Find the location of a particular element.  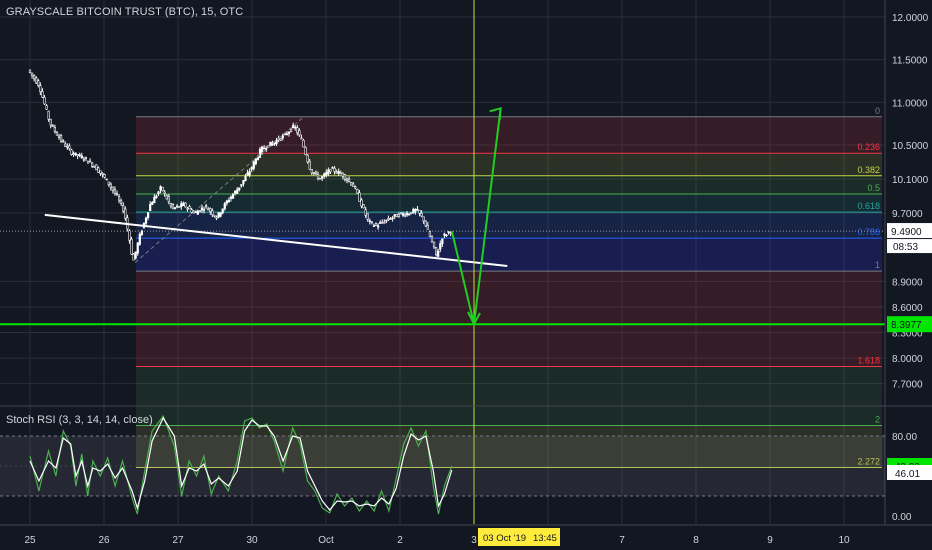

fib-level-label: 1 is located at coordinates (877, 265).